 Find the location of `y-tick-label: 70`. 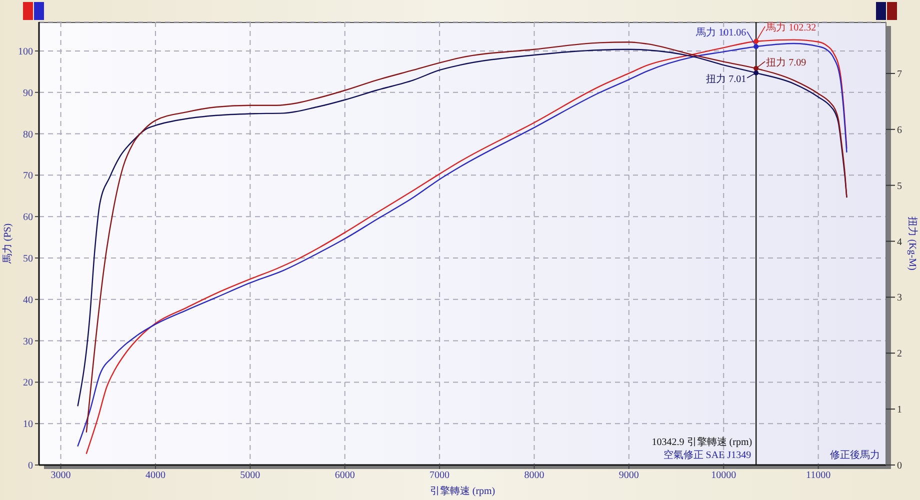

y-tick-label: 70 is located at coordinates (28, 176).